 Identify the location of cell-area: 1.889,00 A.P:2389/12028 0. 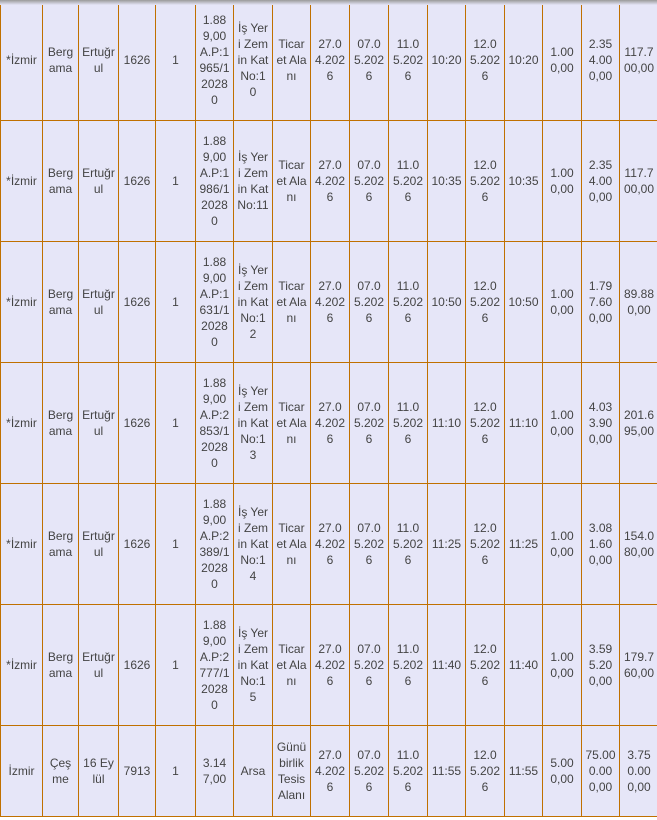
(214, 544).